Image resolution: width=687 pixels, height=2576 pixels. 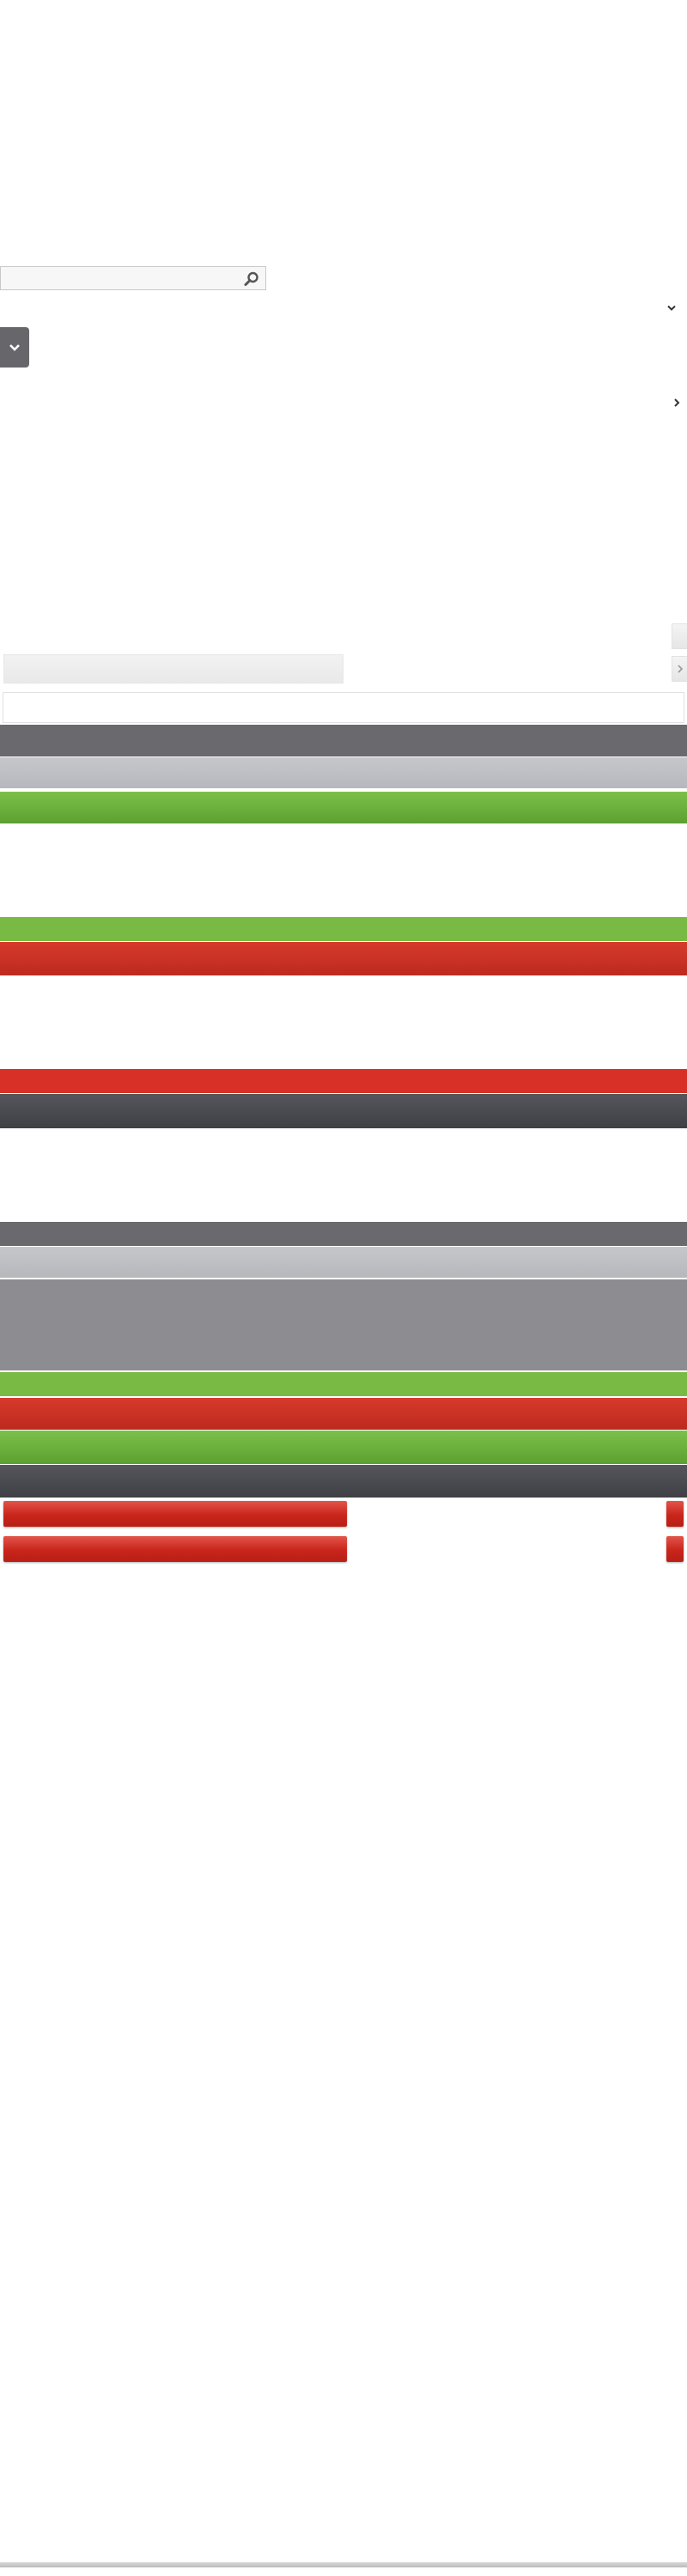 What do you see at coordinates (343, 740) in the screenshot?
I see `dark-grey-band` at bounding box center [343, 740].